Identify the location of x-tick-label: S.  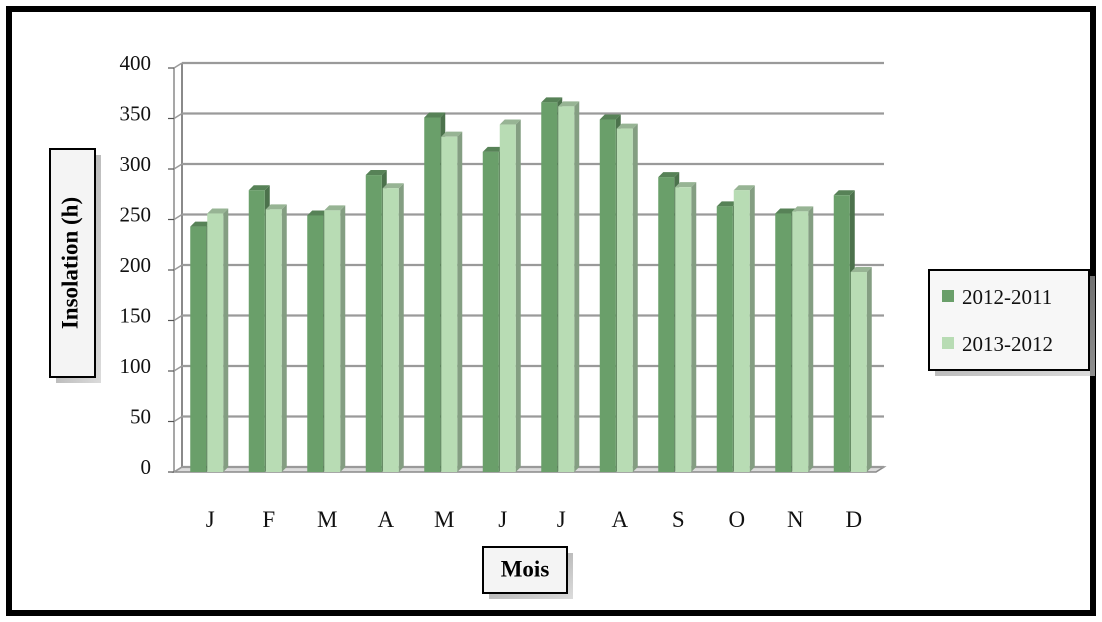
(678, 519).